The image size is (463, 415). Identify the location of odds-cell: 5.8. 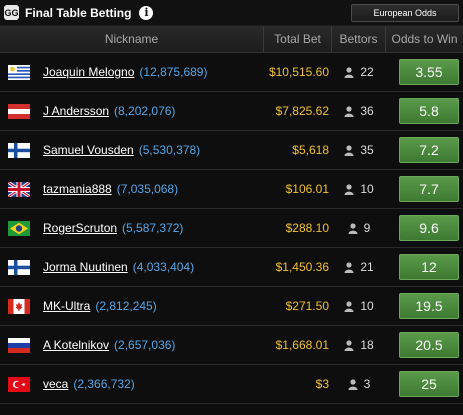
(424, 111).